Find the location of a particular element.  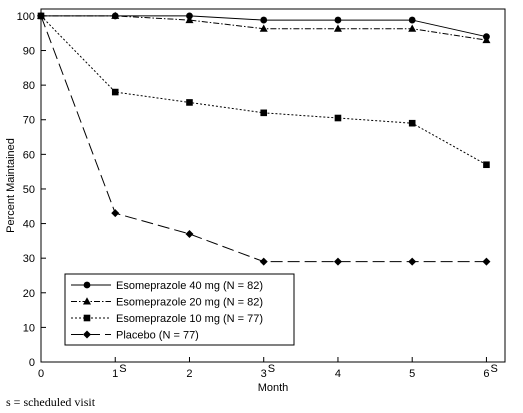

y-tick-label: 0 is located at coordinates (32, 363).